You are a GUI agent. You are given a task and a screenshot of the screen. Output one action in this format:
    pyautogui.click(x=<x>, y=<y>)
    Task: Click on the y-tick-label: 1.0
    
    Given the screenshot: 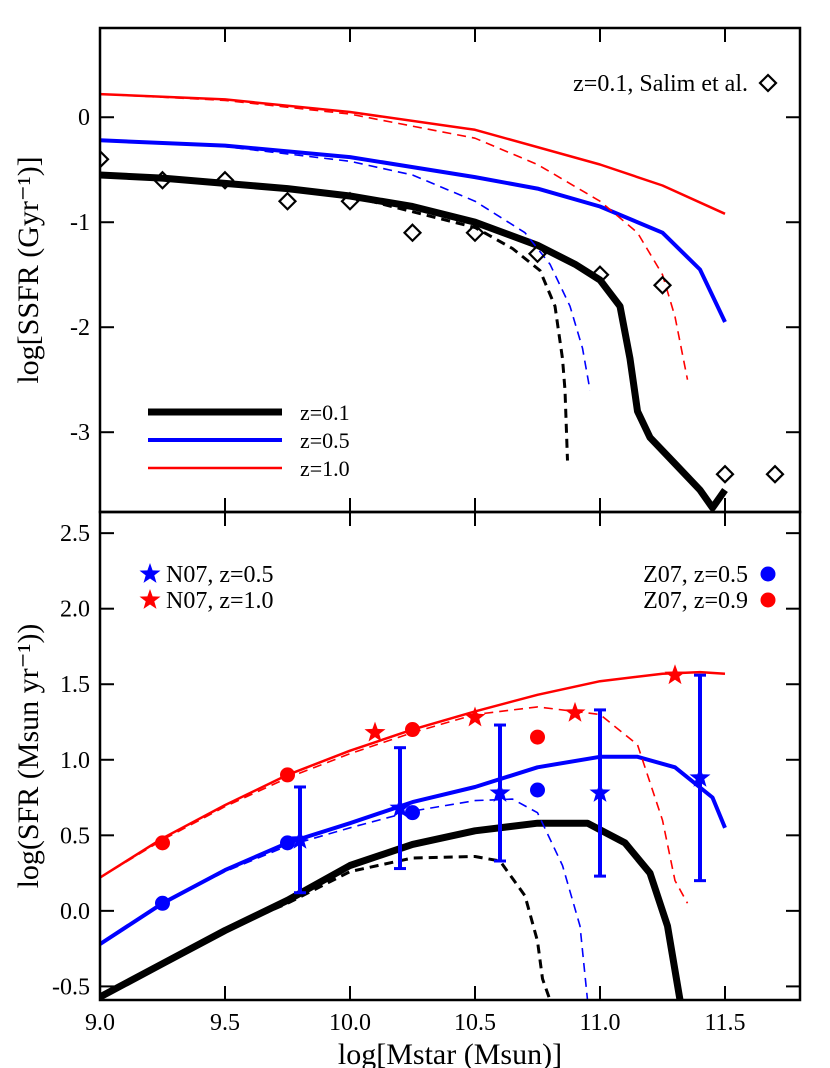 What is the action you would take?
    pyautogui.click(x=75, y=761)
    